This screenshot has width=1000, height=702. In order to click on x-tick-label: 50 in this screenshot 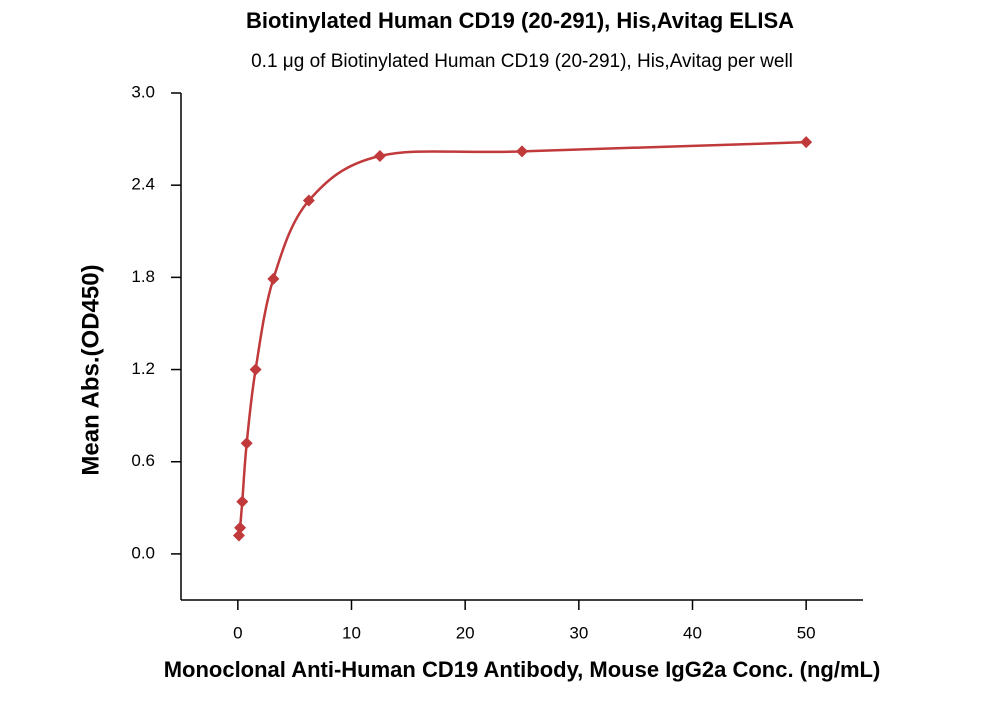, I will do `click(806, 632)`.